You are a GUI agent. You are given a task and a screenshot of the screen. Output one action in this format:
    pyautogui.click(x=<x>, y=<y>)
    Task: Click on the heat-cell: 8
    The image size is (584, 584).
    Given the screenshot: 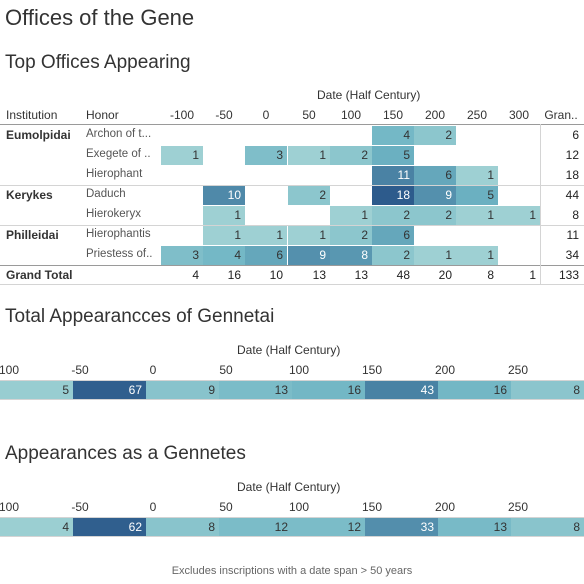 What is the action you would take?
    pyautogui.click(x=351, y=255)
    